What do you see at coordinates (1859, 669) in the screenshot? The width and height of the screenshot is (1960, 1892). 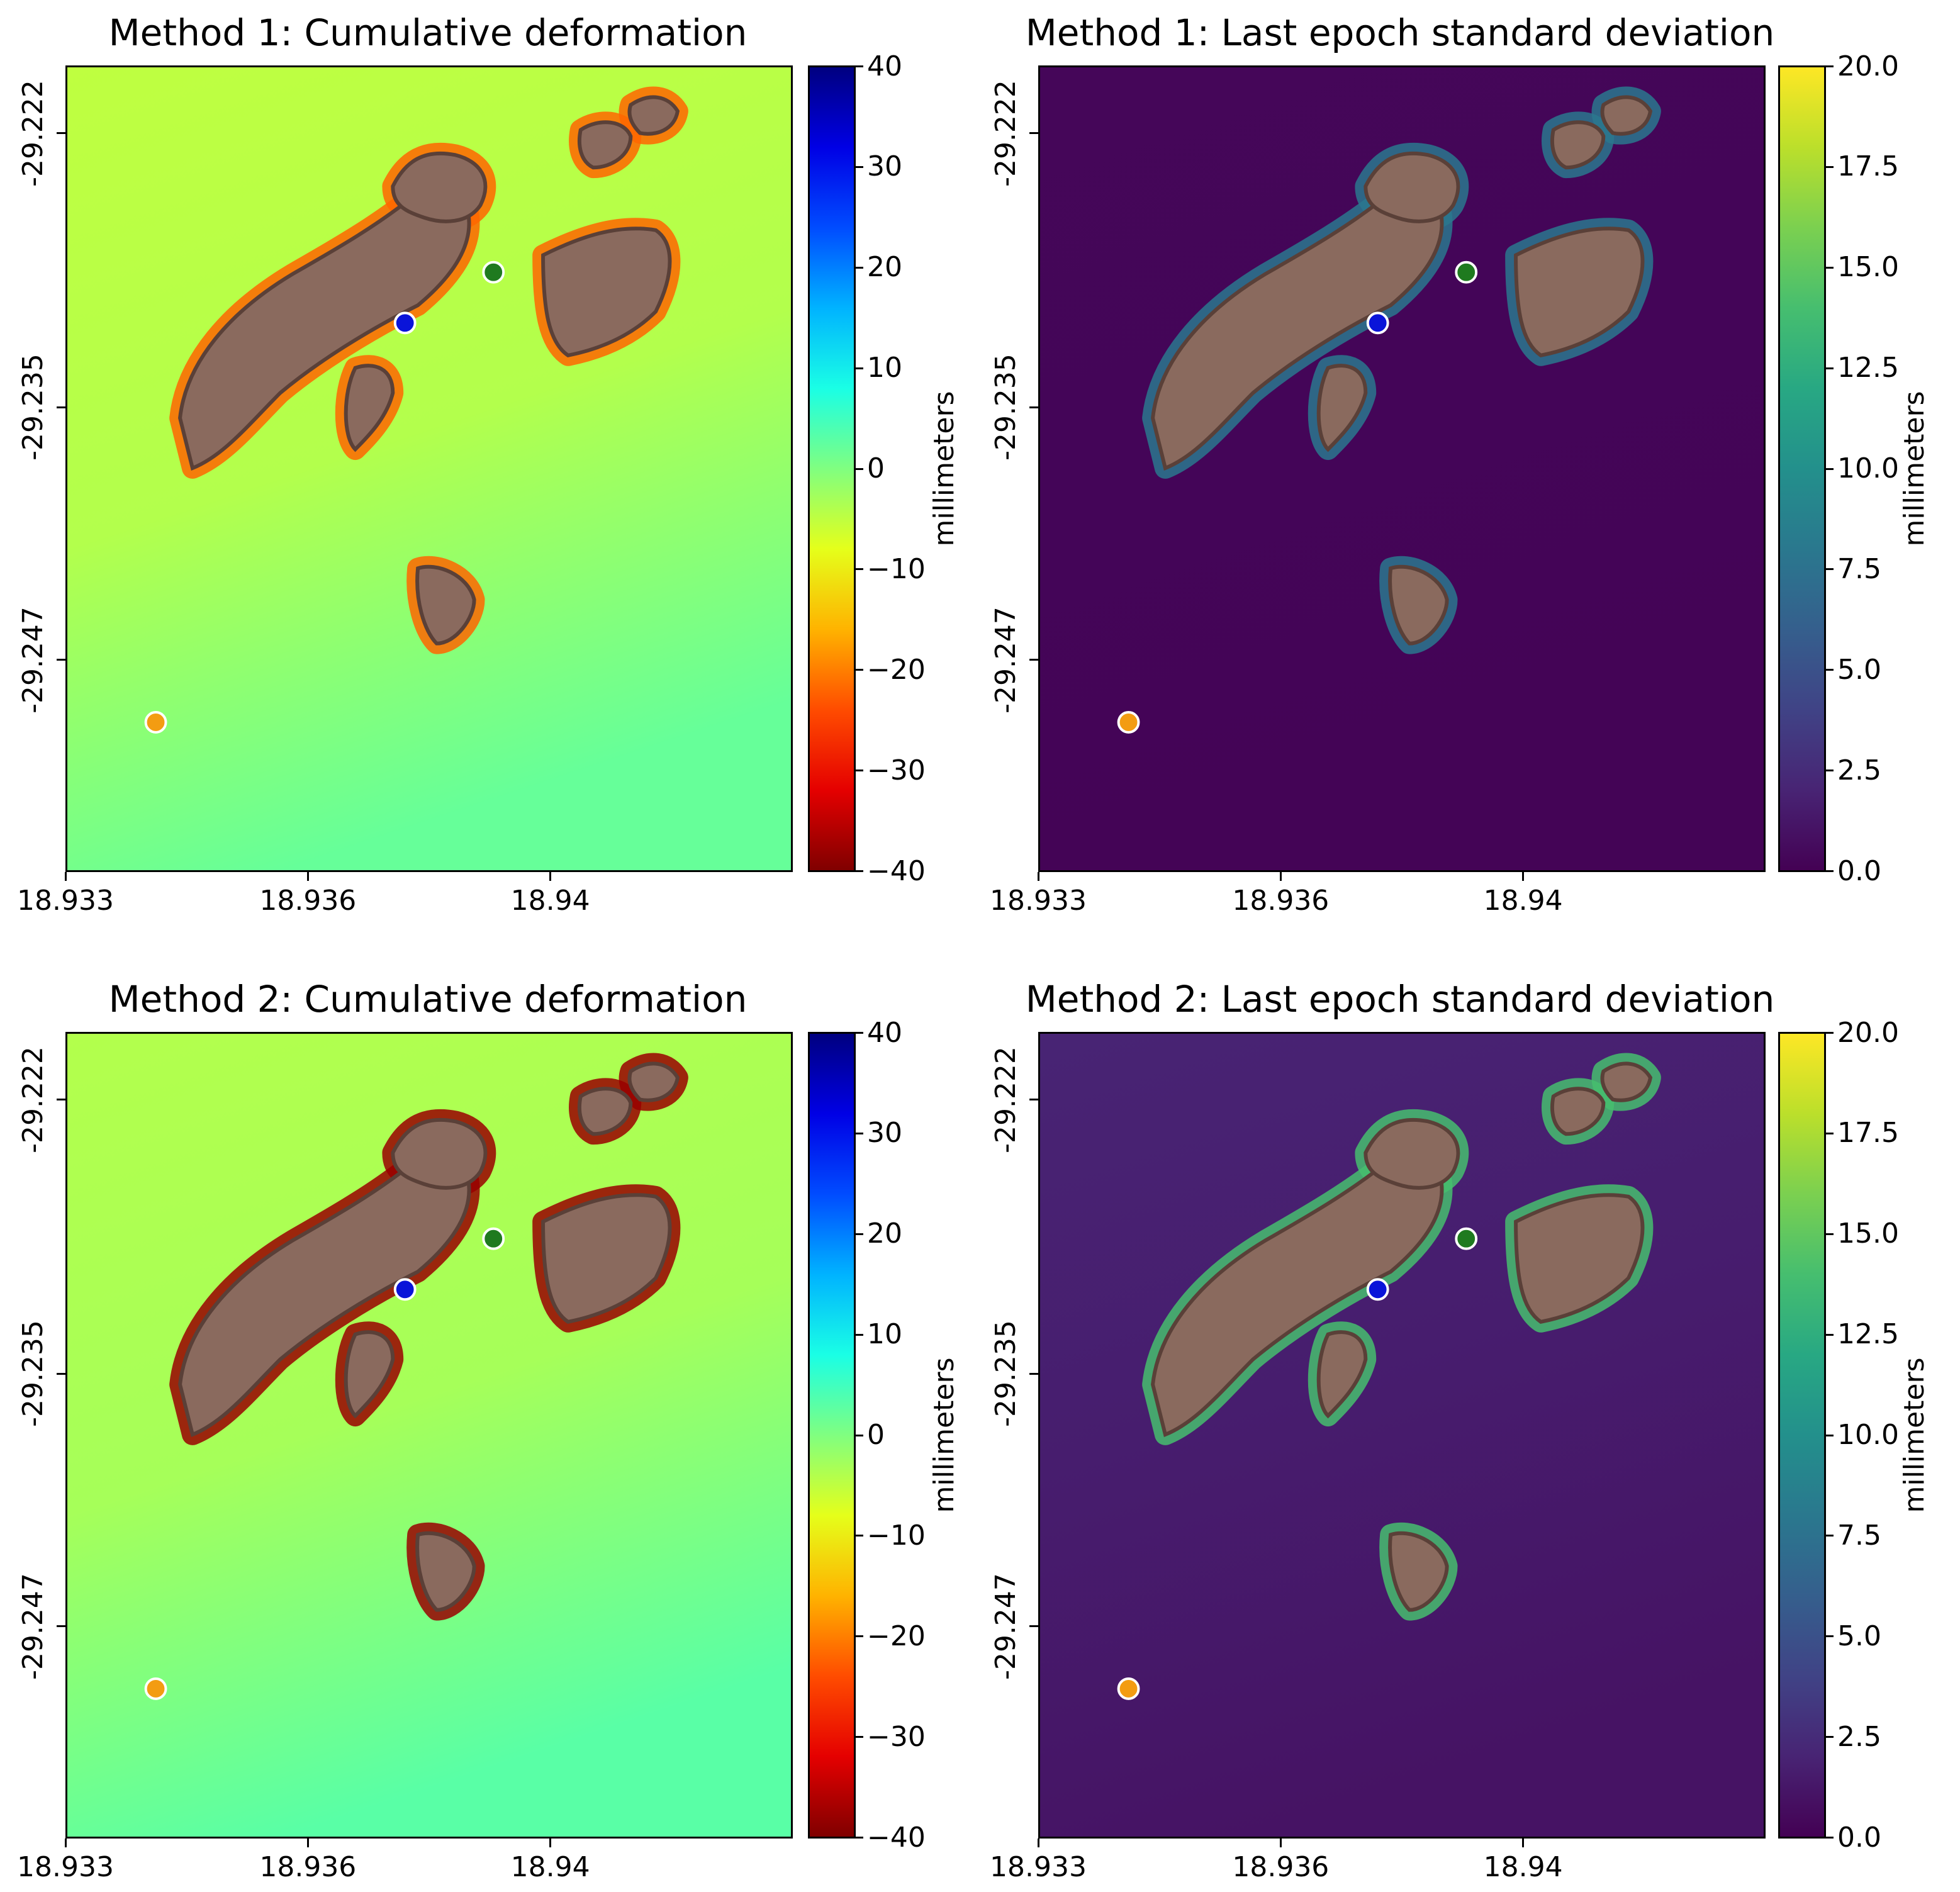 I see `colorbar-tick-label: 5.0` at bounding box center [1859, 669].